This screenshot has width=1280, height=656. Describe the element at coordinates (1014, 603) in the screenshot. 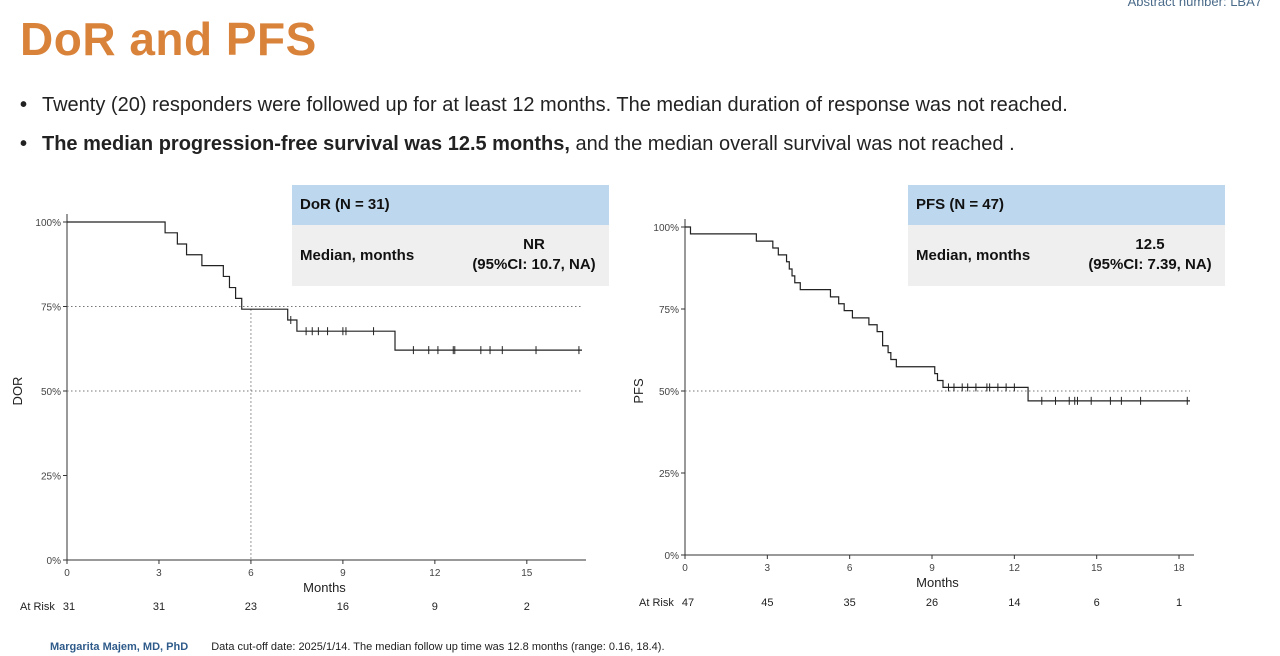

I see `pfs-at-risk-value: 14` at that location.